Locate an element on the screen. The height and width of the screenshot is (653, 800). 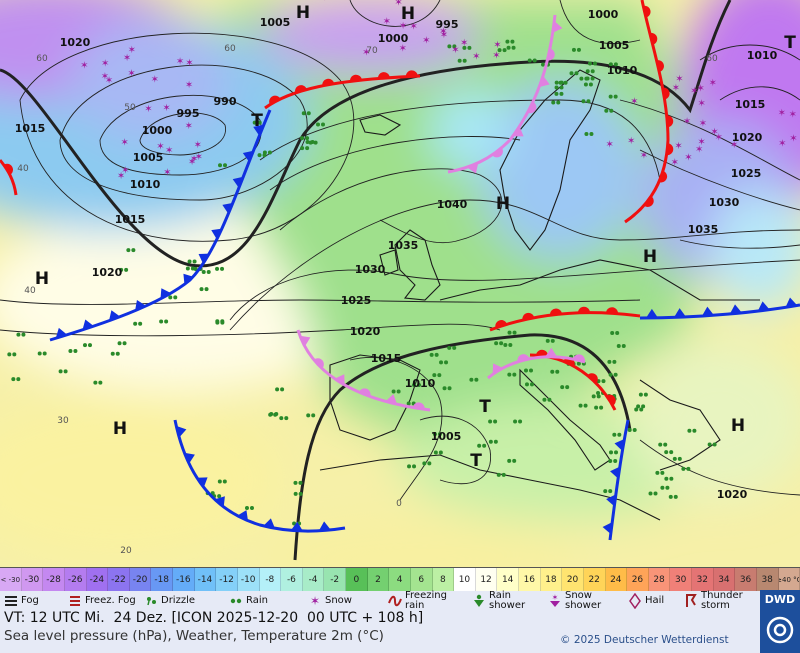
scale-cell: 26 is located at coordinates (638, 579).